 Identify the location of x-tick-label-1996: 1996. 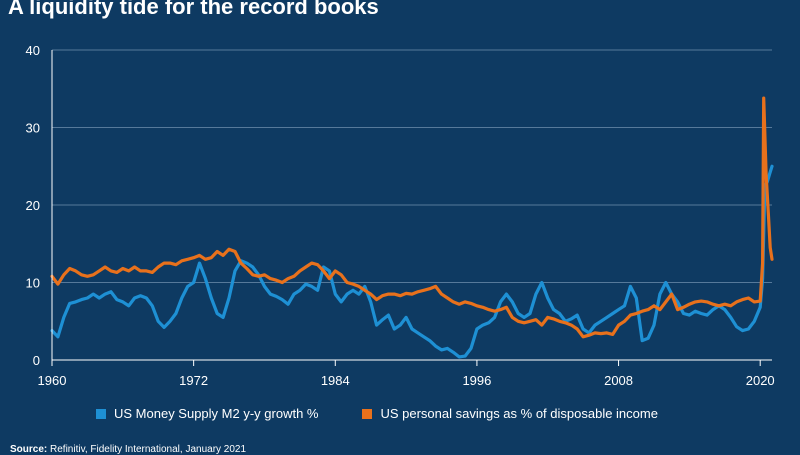
(476, 380).